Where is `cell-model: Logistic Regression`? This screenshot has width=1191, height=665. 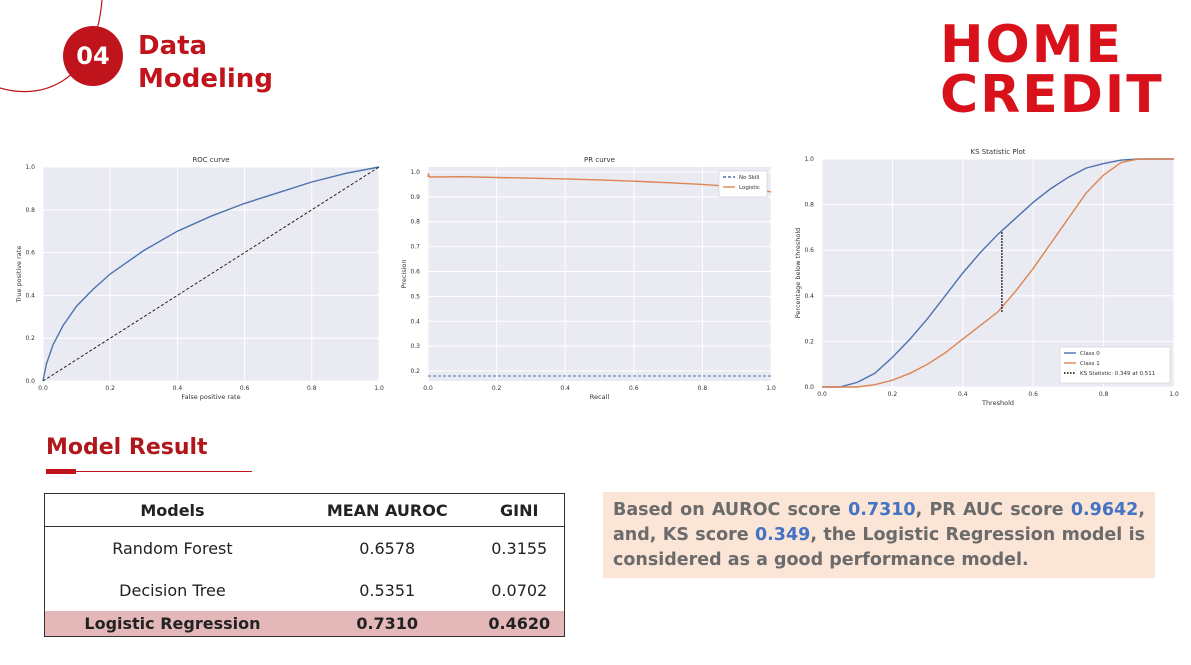
cell-model: Logistic Regression is located at coordinates (172, 624).